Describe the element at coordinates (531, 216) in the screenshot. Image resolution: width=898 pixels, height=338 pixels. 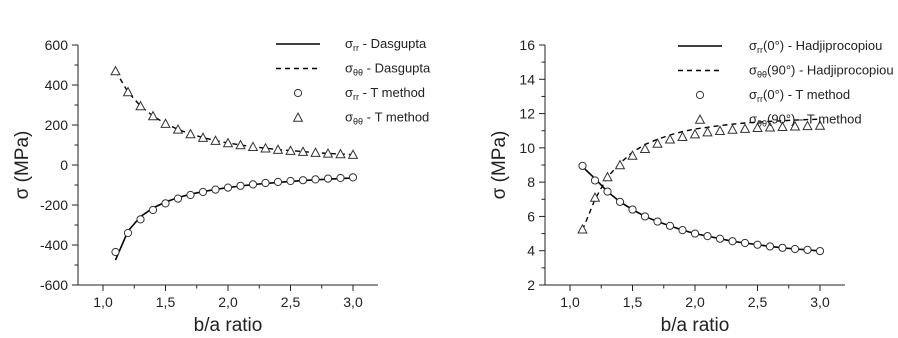
I see `y-tick-label: 6` at that location.